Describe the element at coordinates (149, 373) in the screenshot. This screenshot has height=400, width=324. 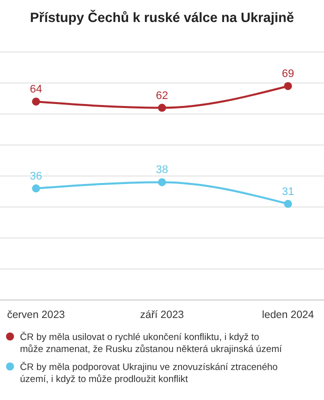
I see `legend-label: ČR by měla podporovat Ukrajinu ve znovuzískání ztraceného území, i když to může prodloužit konflikt` at that location.